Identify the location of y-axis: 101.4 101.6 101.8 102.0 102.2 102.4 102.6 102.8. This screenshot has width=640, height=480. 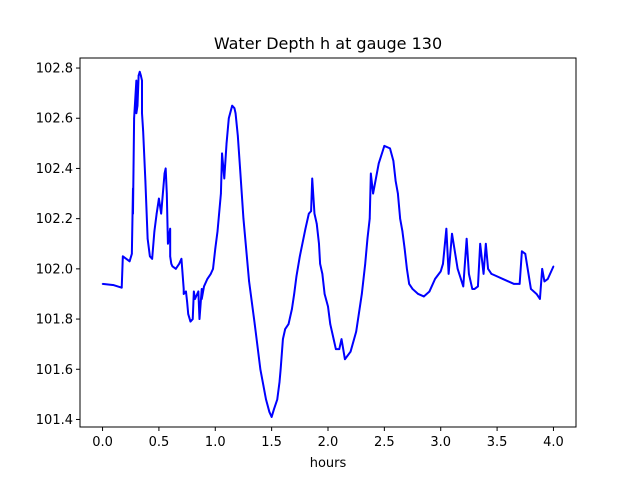
(58, 245).